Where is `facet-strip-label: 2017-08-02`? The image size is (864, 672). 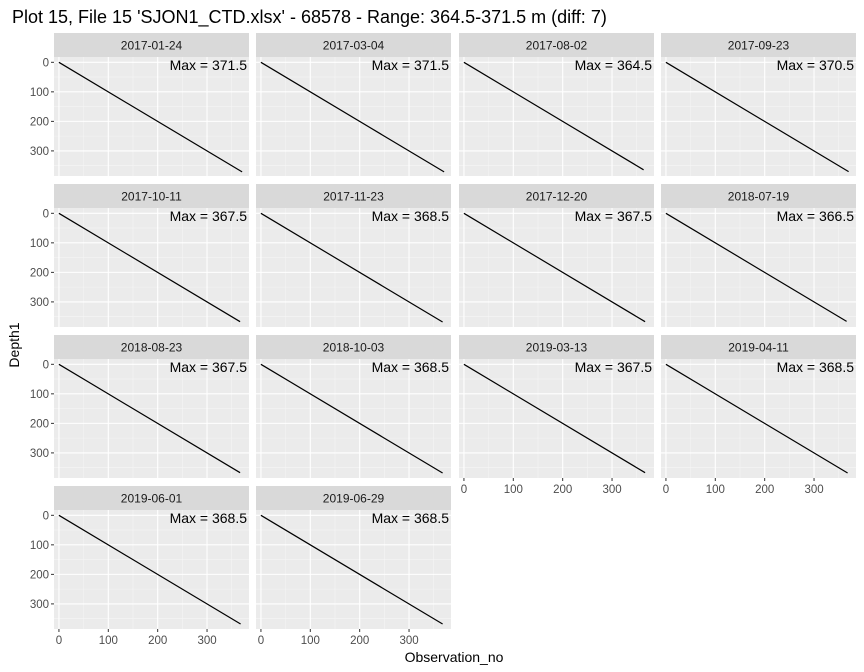
facet-strip-label: 2017-08-02 is located at coordinates (557, 46).